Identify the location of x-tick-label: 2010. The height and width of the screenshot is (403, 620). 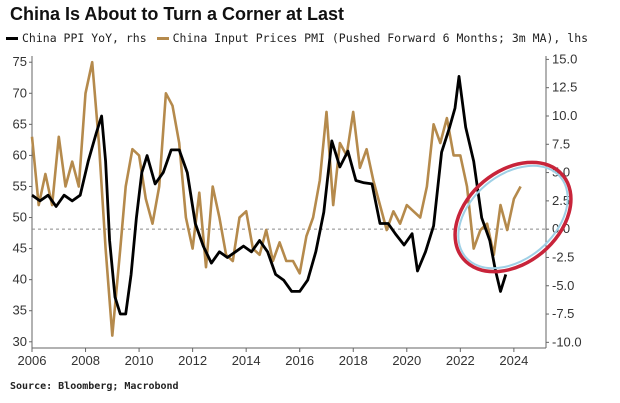
(139, 360).